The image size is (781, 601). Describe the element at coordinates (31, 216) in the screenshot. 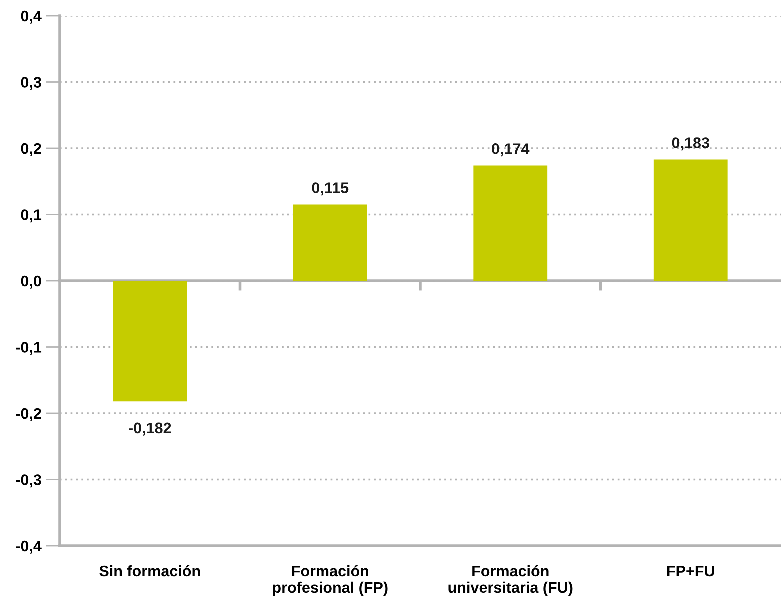

I see `y-tick-label: 0,1` at that location.